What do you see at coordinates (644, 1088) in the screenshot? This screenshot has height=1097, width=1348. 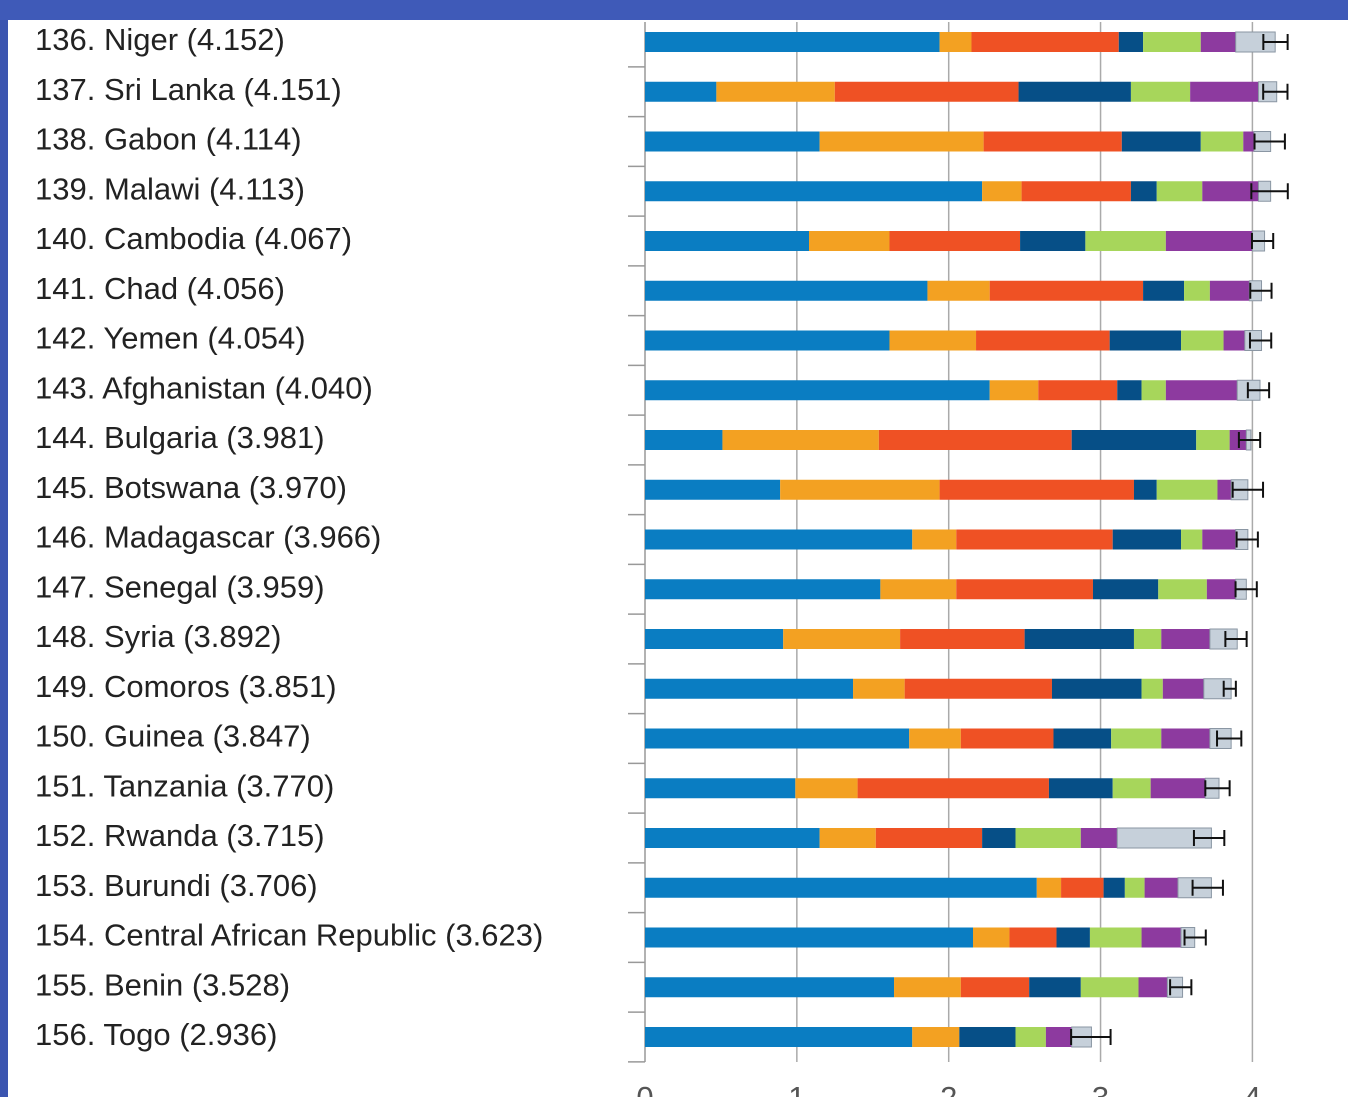 I see `x-tick-label: 0` at bounding box center [644, 1088].